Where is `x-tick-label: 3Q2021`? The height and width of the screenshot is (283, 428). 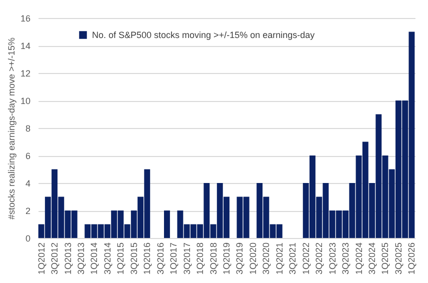
x-tick-label: 3Q2021 is located at coordinates (293, 258).